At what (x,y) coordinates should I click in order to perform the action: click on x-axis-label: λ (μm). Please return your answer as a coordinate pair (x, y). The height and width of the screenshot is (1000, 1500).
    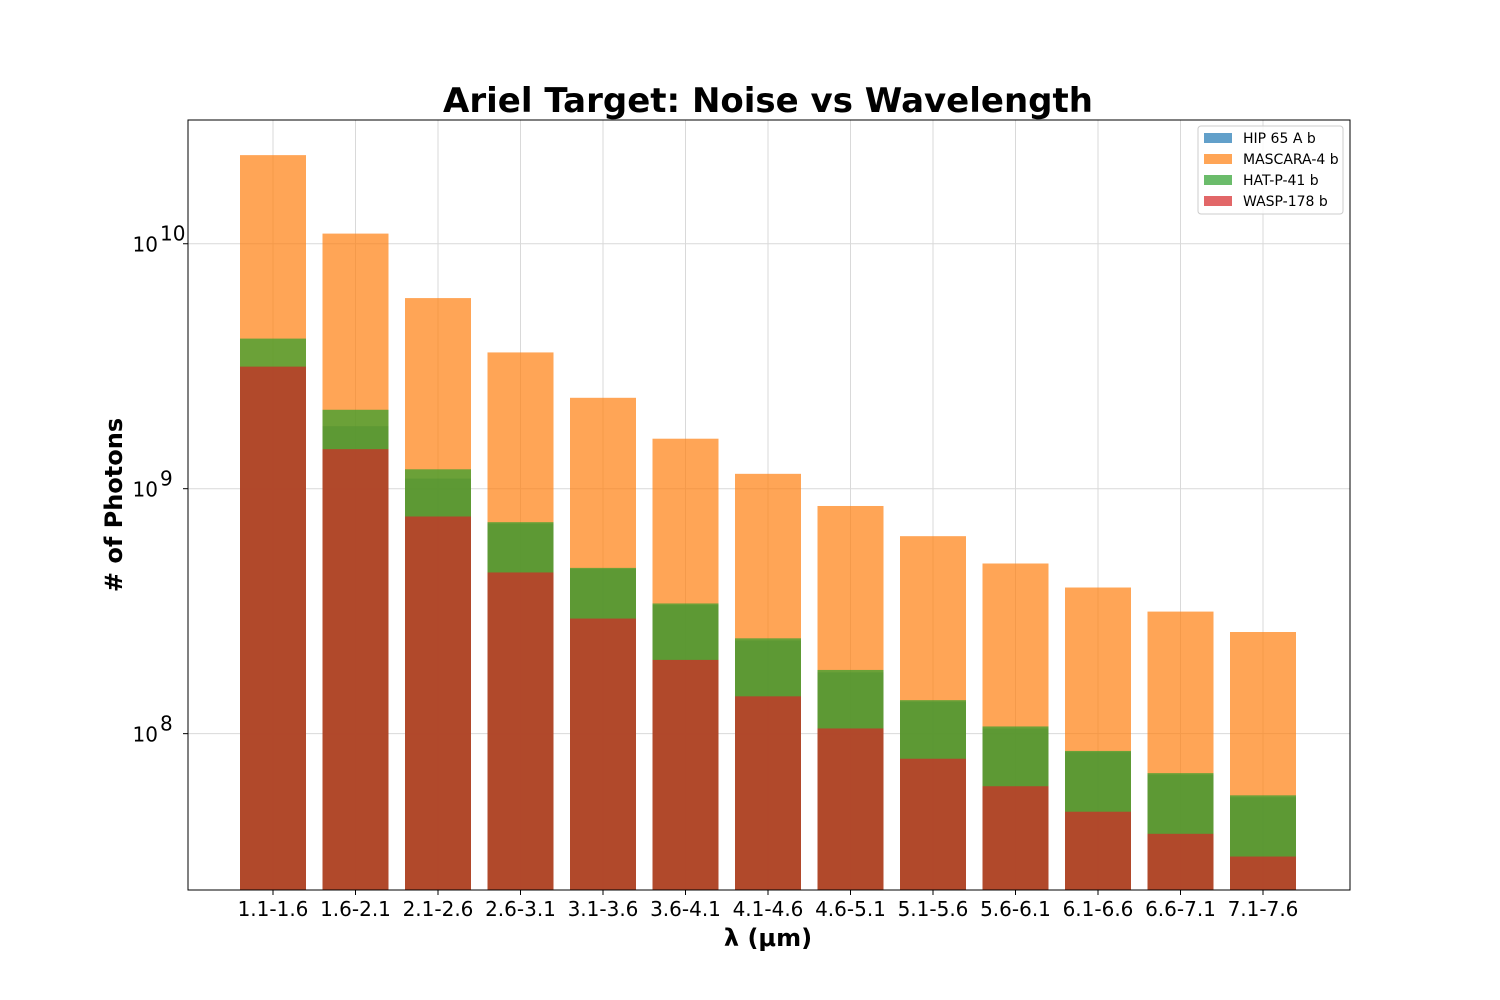
    Looking at the image, I should click on (768, 938).